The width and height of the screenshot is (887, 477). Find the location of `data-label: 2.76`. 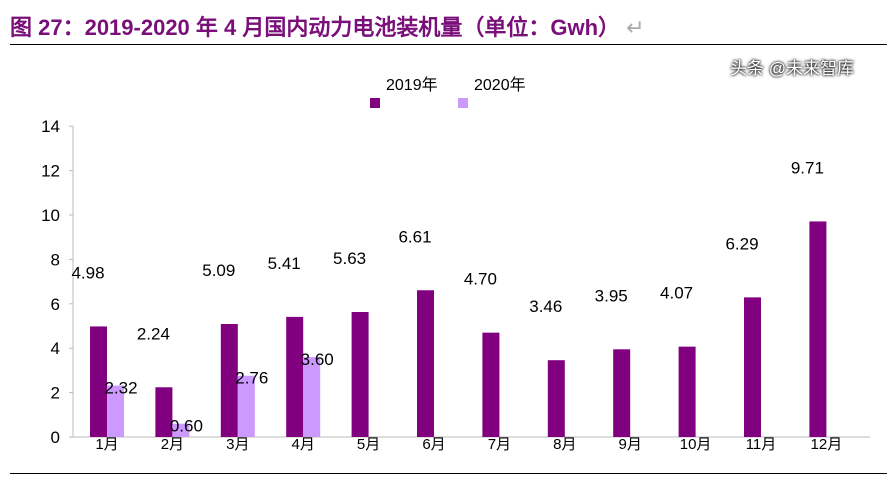

data-label: 2.76 is located at coordinates (251, 378).